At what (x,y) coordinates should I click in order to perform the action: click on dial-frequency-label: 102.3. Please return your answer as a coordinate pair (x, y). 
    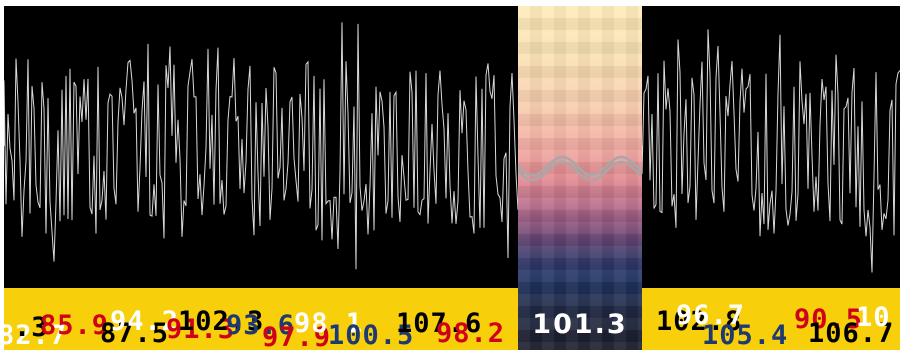
    Looking at the image, I should click on (221, 321).